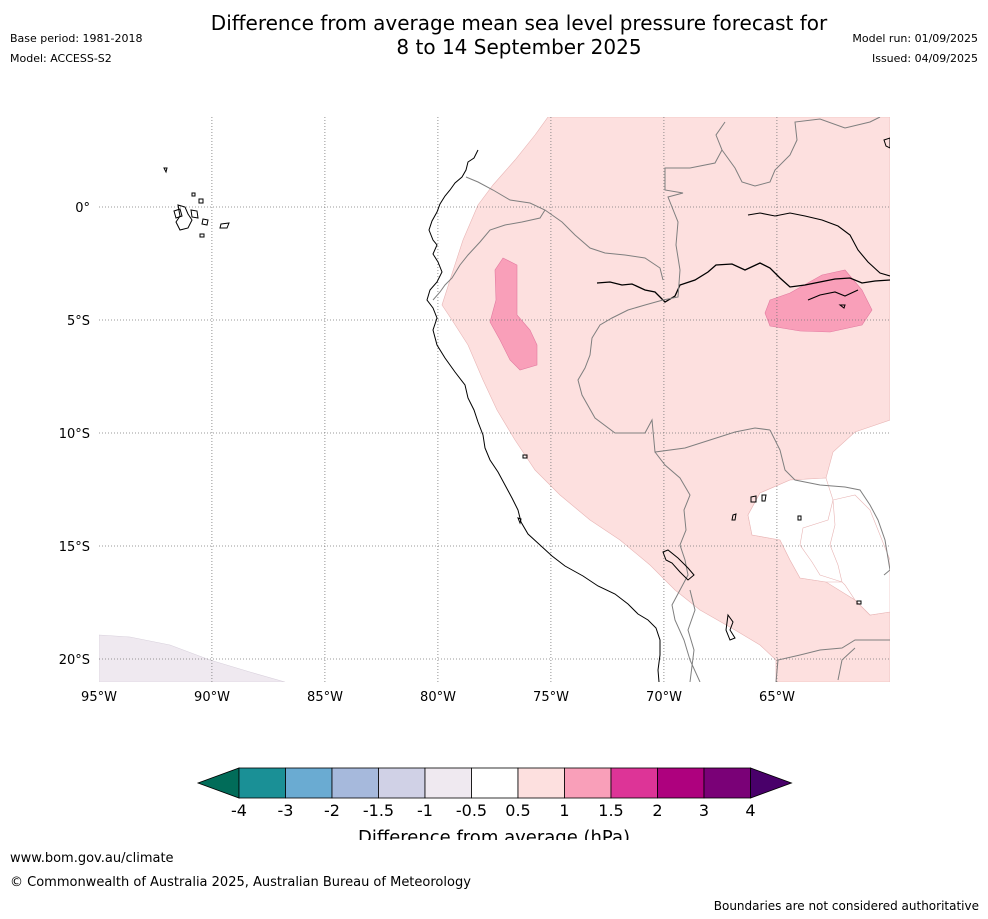  Describe the element at coordinates (212, 697) in the screenshot. I see `lon-label-90w: 90°W` at that location.